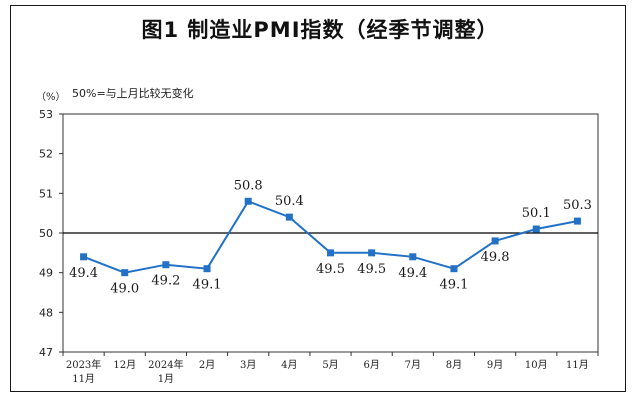 This screenshot has height=403, width=640. Describe the element at coordinates (124, 289) in the screenshot. I see `data-label: 49.0` at that location.